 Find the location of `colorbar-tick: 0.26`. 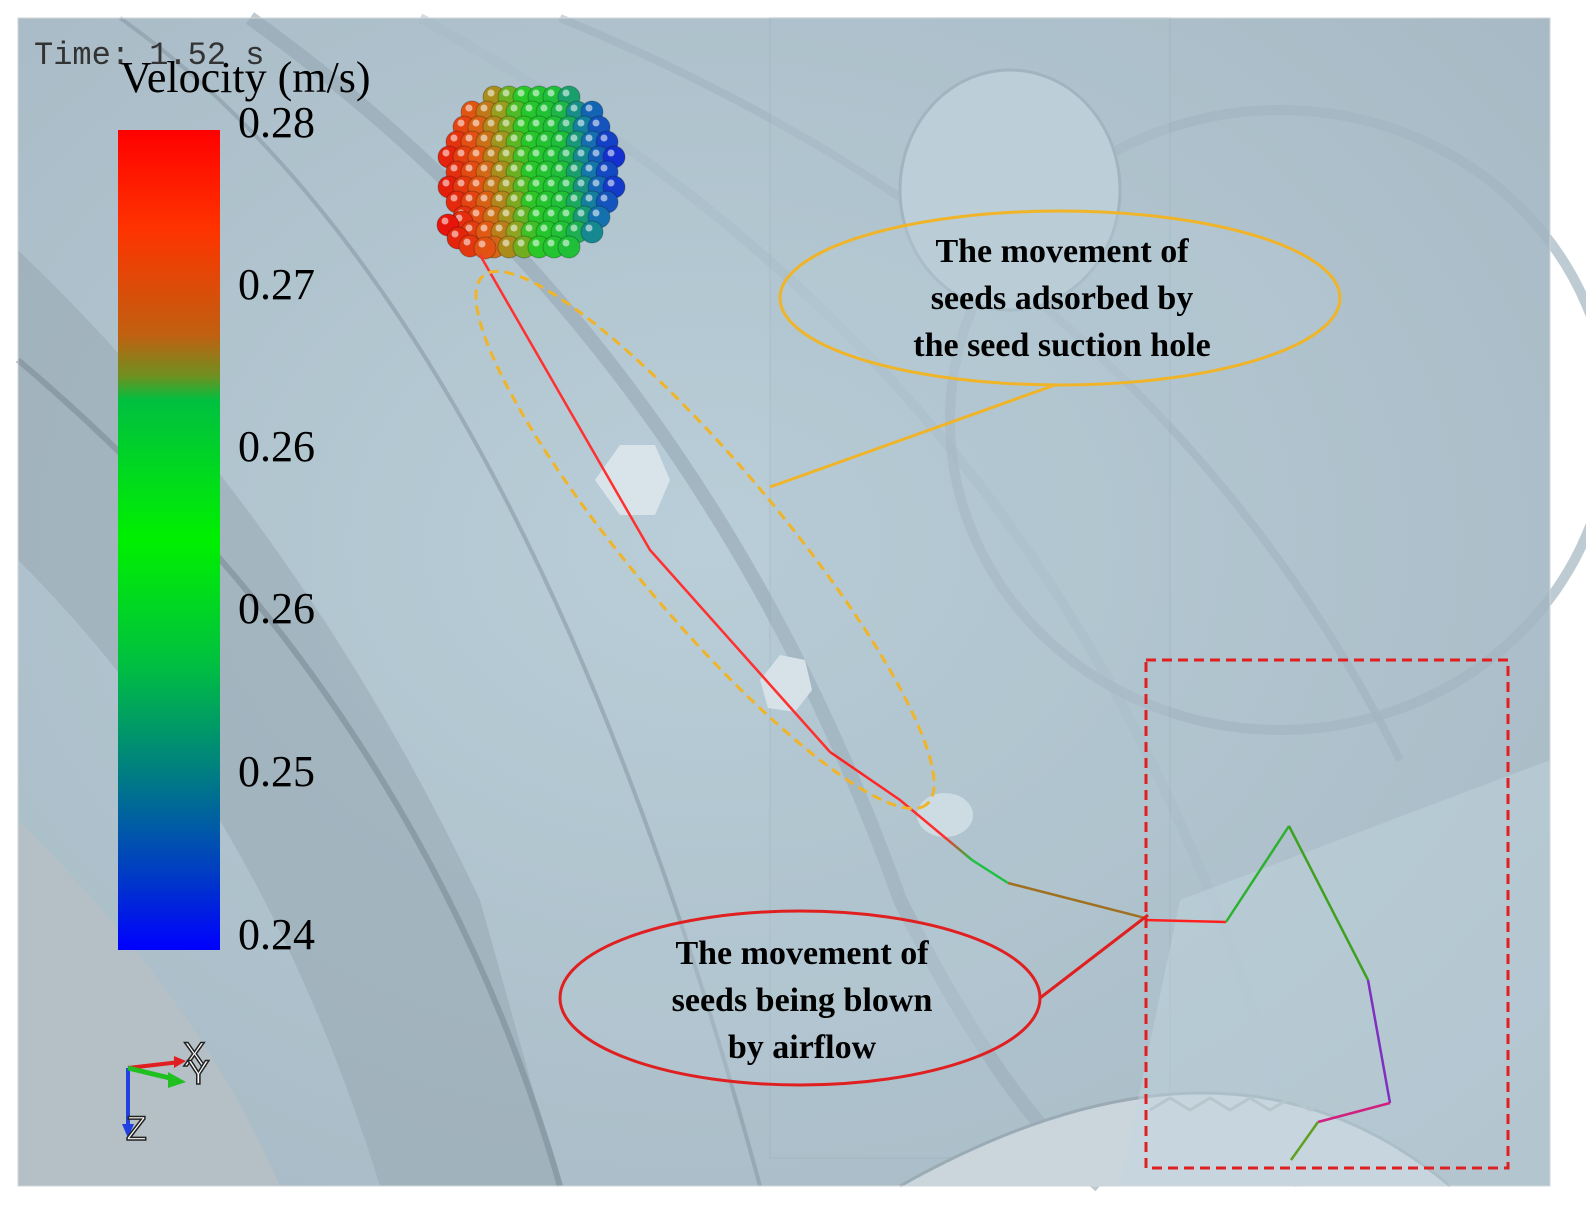

colorbar-tick: 0.26 is located at coordinates (276, 608).